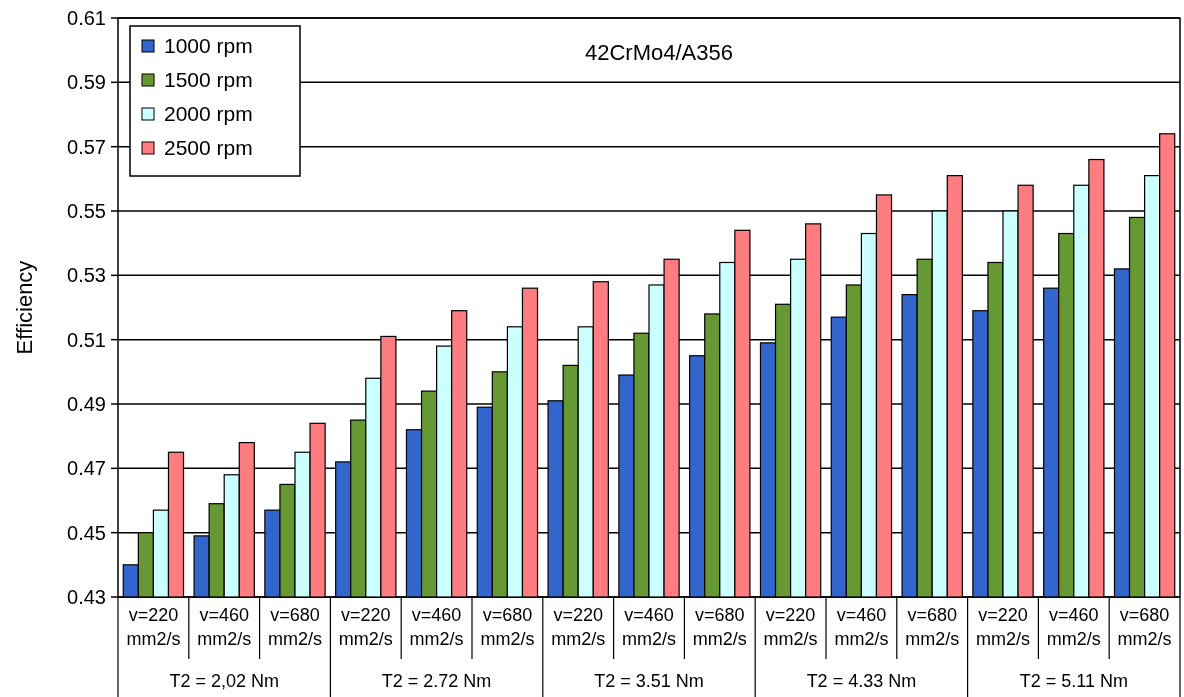 The width and height of the screenshot is (1184, 697). Describe the element at coordinates (86, 339) in the screenshot. I see `y-tick-label: 0.51` at that location.